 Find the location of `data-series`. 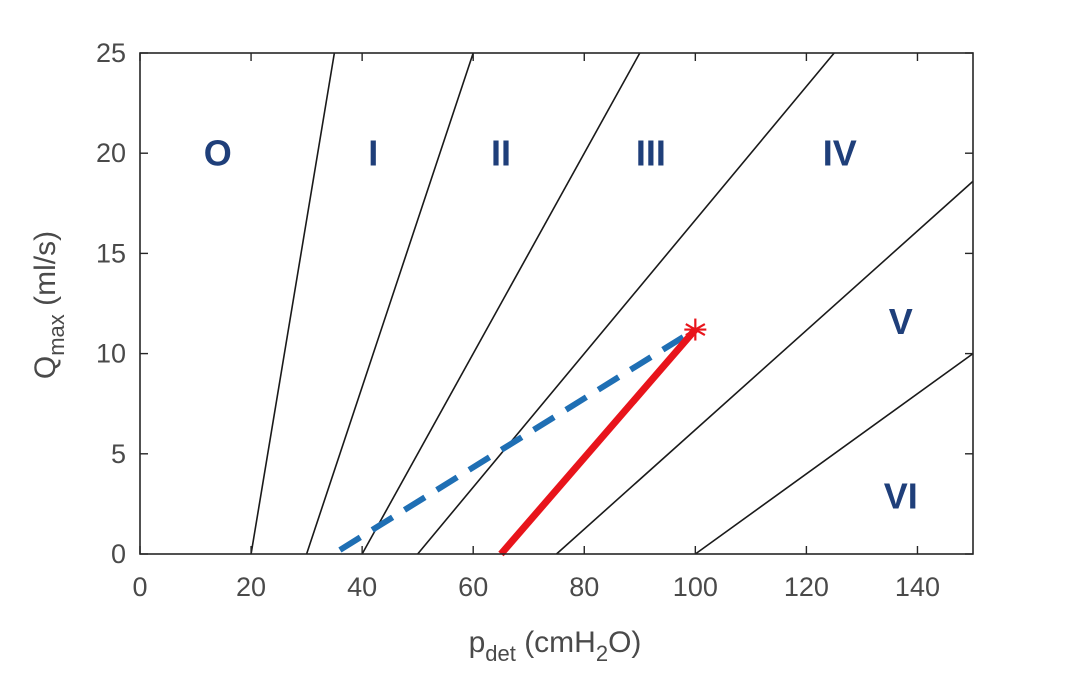

data-series is located at coordinates (518, 442).